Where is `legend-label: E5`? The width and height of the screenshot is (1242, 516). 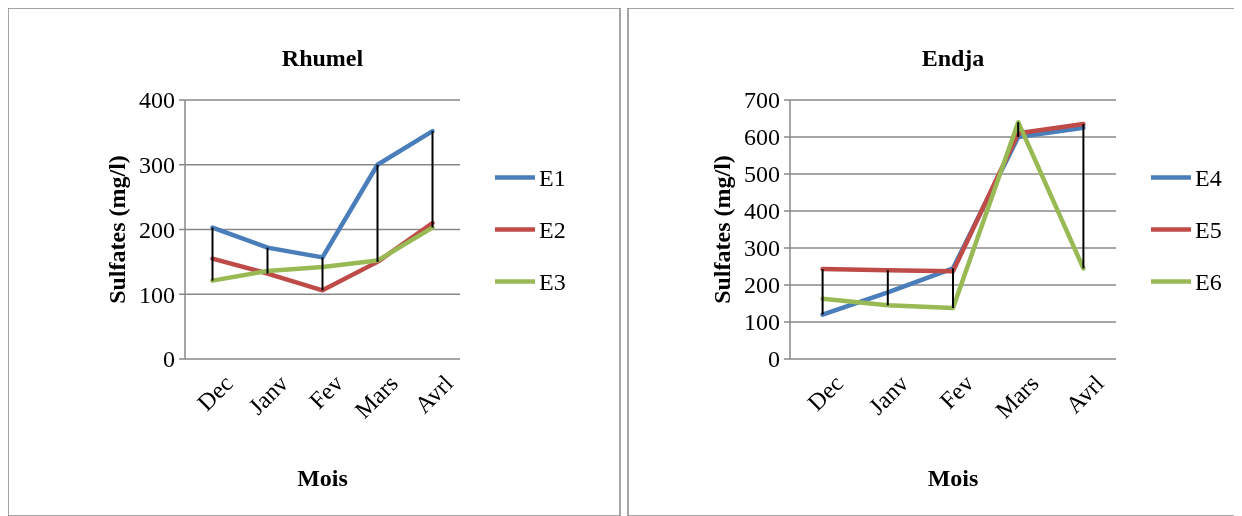
legend-label: E5 is located at coordinates (1208, 229).